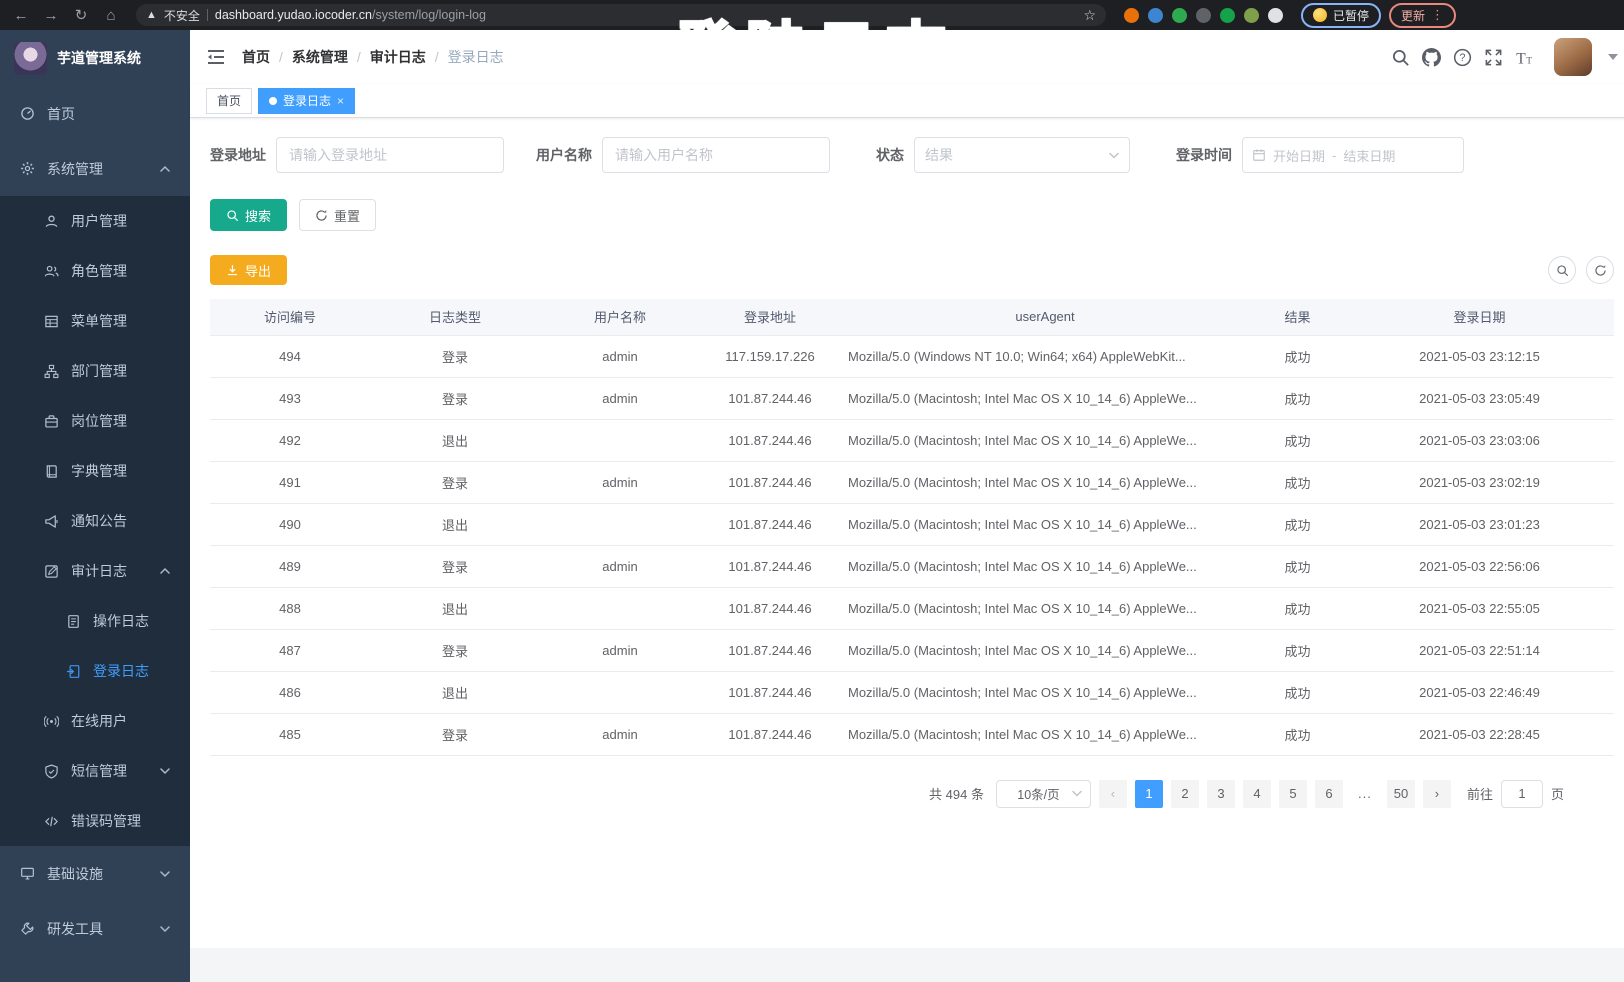 The height and width of the screenshot is (982, 1624). I want to click on github-icon, so click(1431, 57).